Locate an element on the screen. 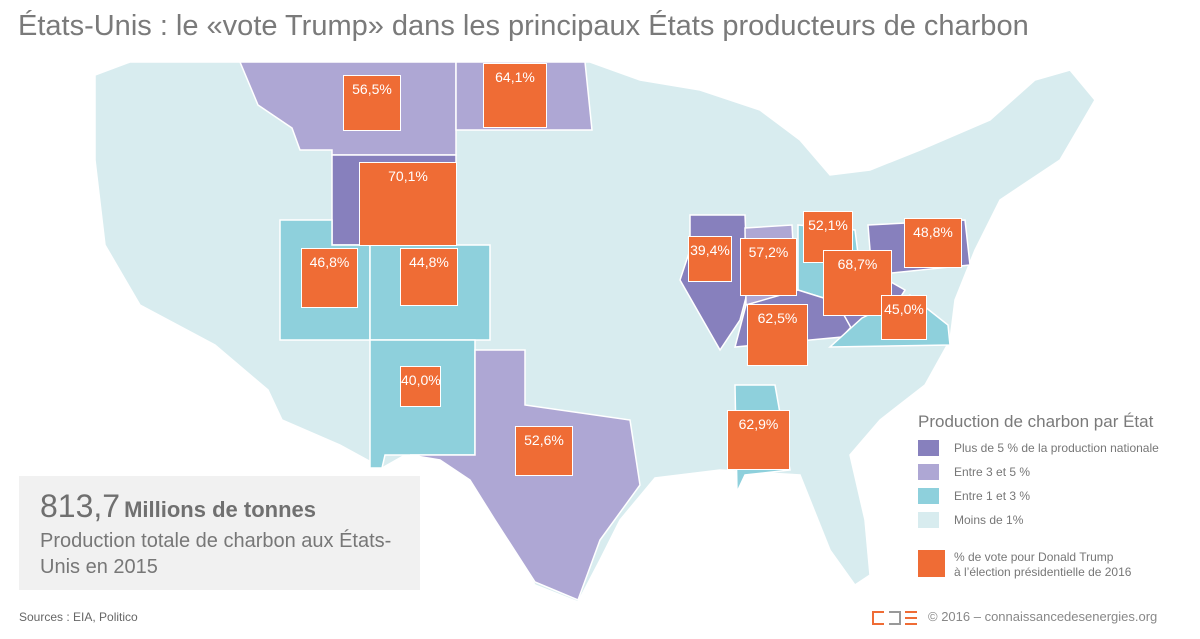 Image resolution: width=1200 pixels, height=639 pixels. vote-box: 57,2% is located at coordinates (768, 267).